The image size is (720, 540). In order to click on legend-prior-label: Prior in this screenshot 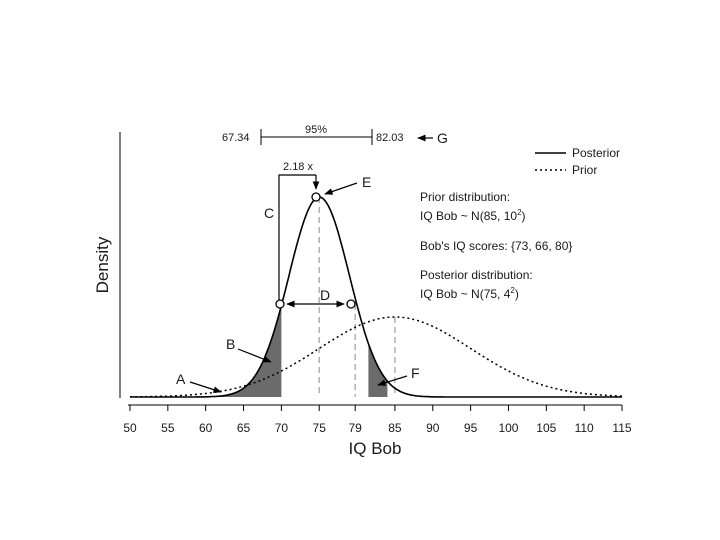, I will do `click(584, 170)`.